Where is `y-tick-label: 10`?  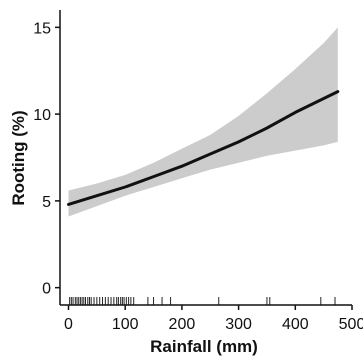
y-tick-label: 10 is located at coordinates (42, 115).